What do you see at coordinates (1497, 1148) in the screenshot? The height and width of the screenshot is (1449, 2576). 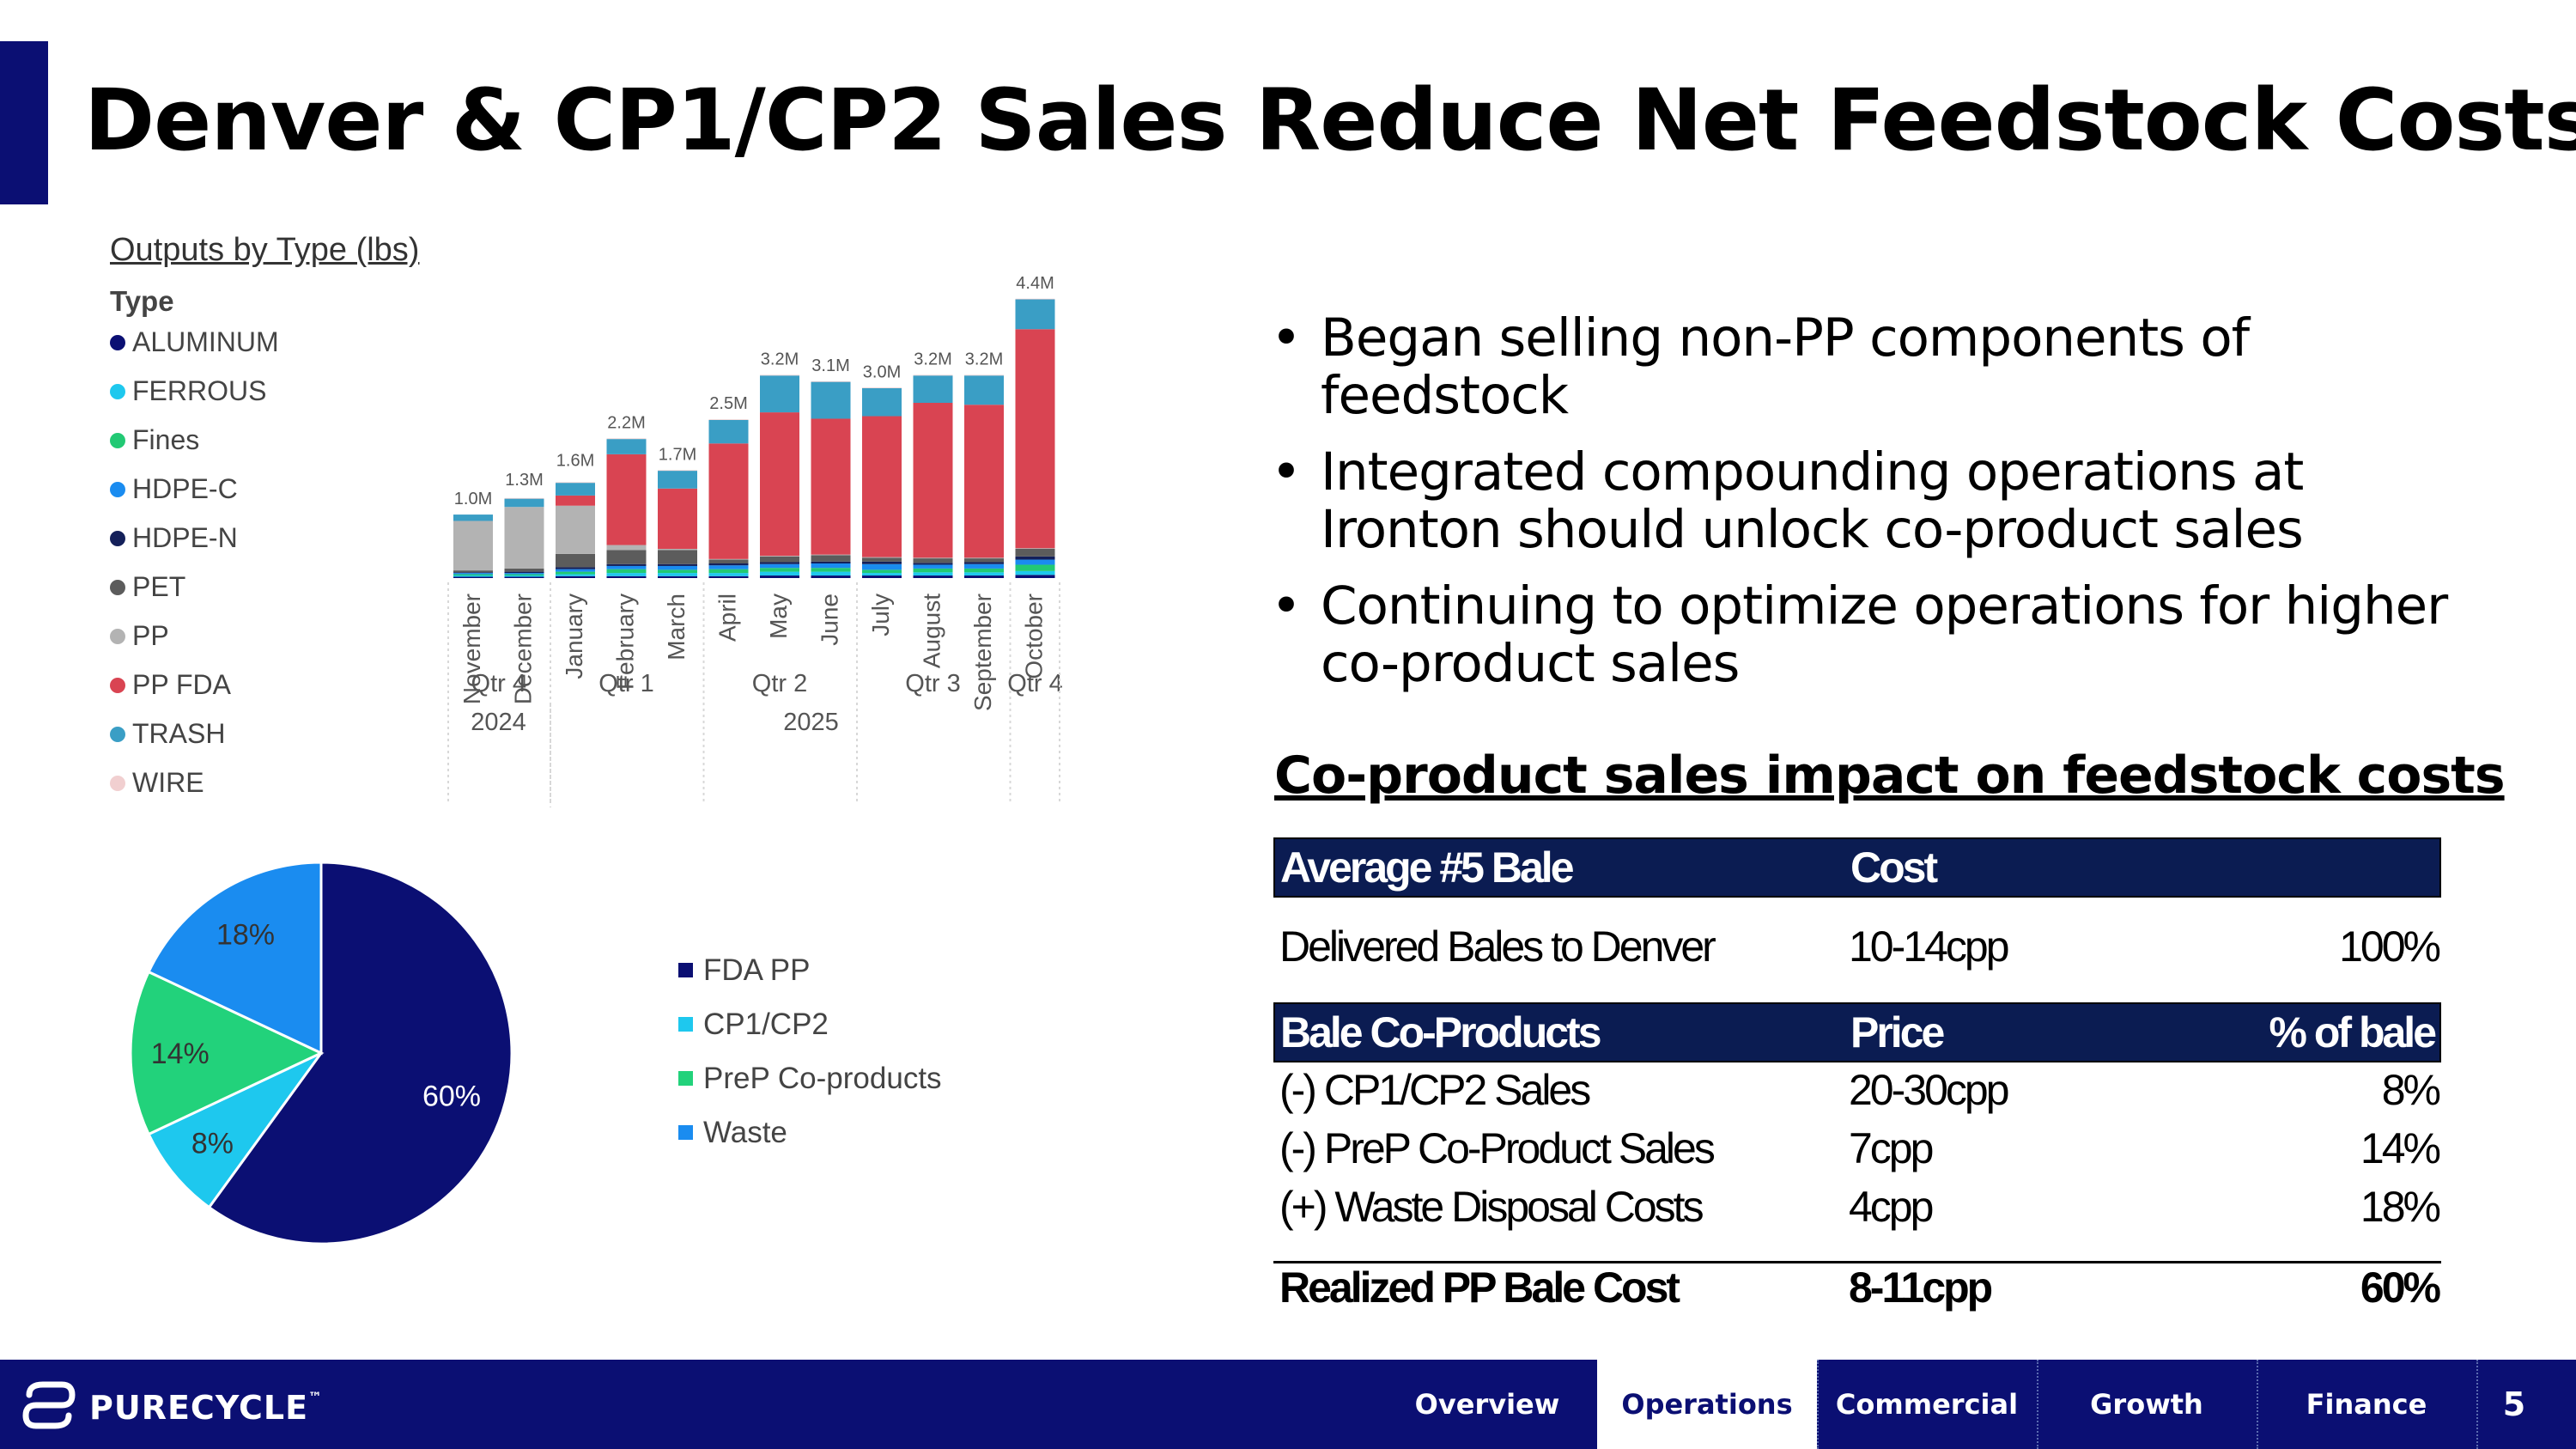 I see `row-item: (-) PreP Co-Product Sales` at bounding box center [1497, 1148].